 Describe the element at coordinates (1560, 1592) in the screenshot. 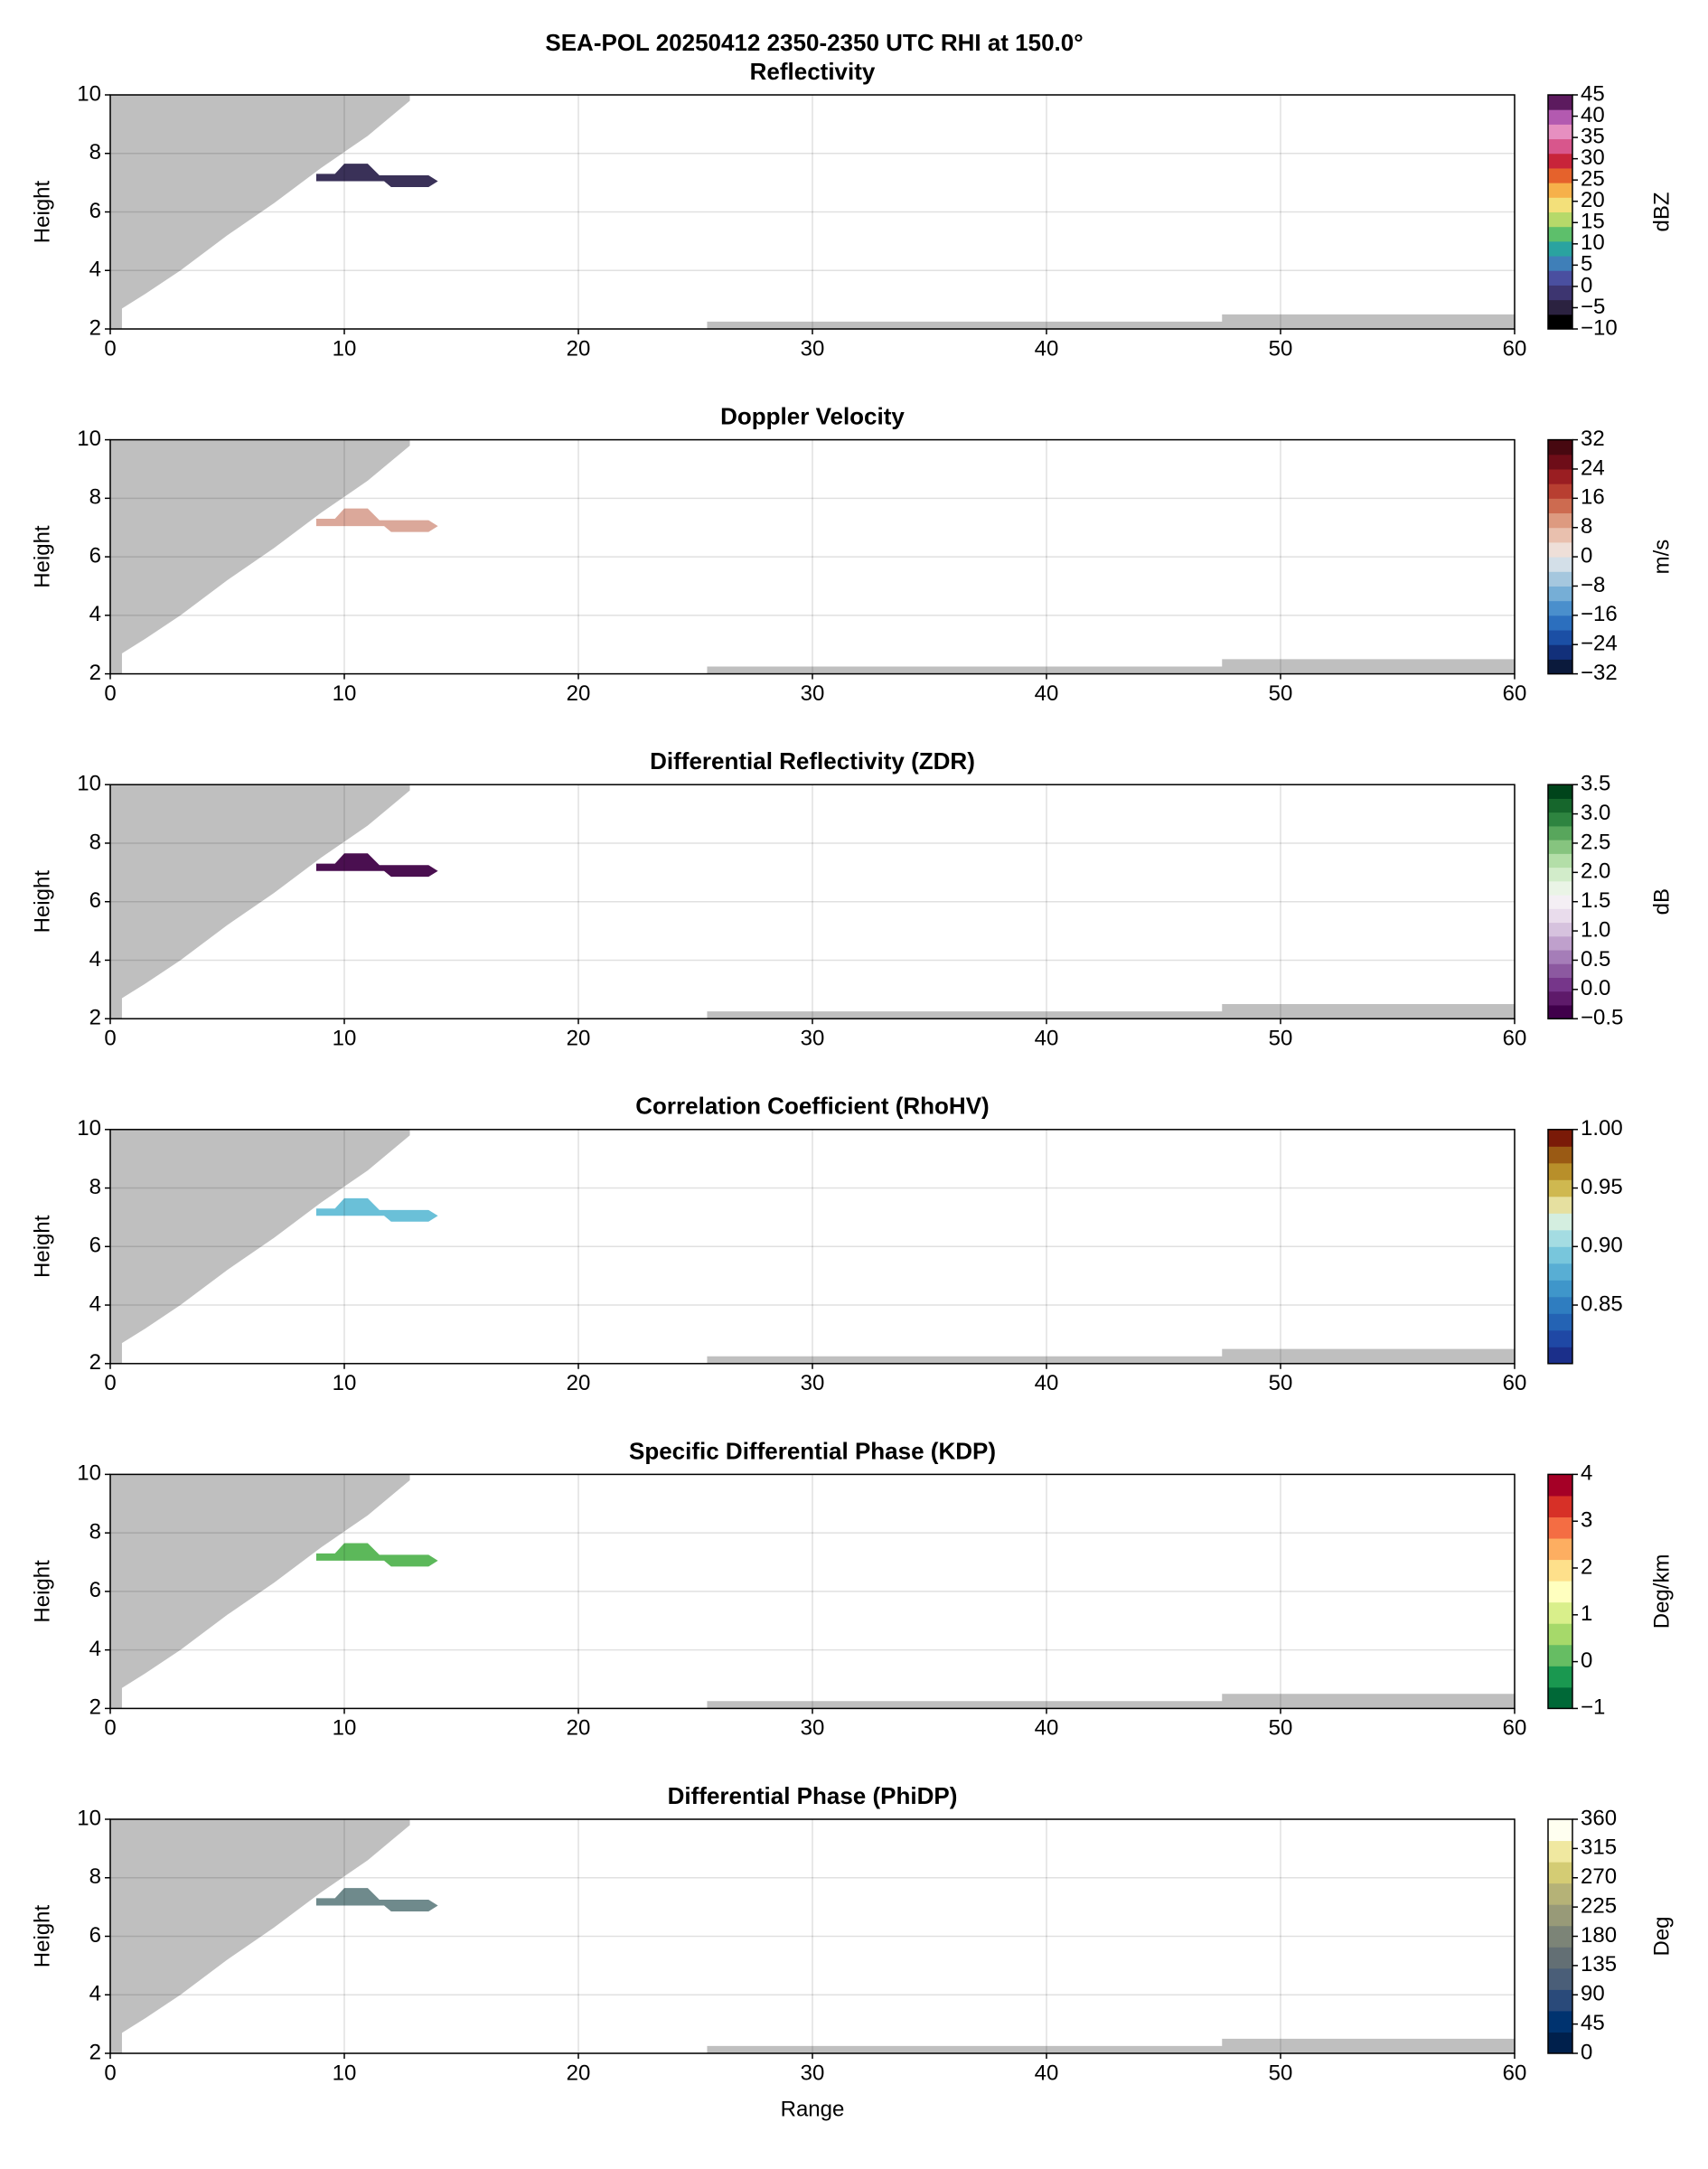

I see `colorbar-frame` at that location.